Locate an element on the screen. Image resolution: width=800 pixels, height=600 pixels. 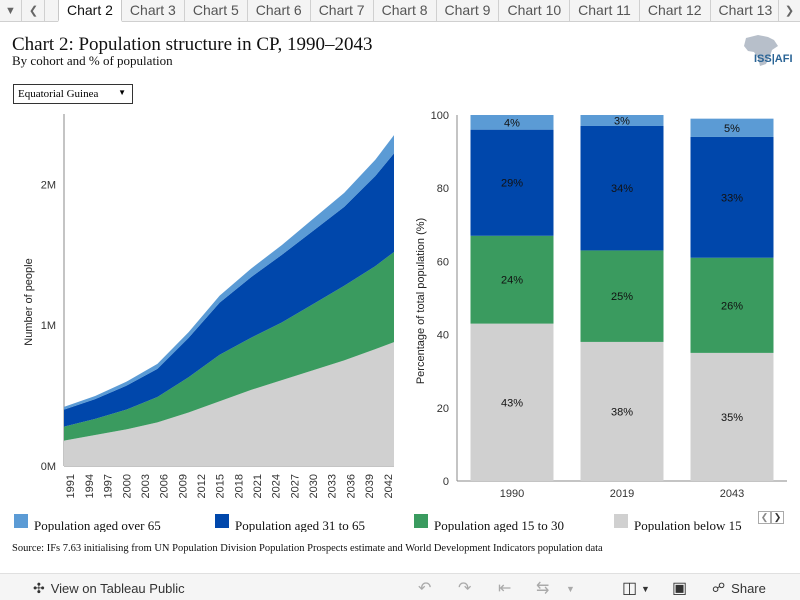
x-tick-label: 2024 is located at coordinates (277, 486).